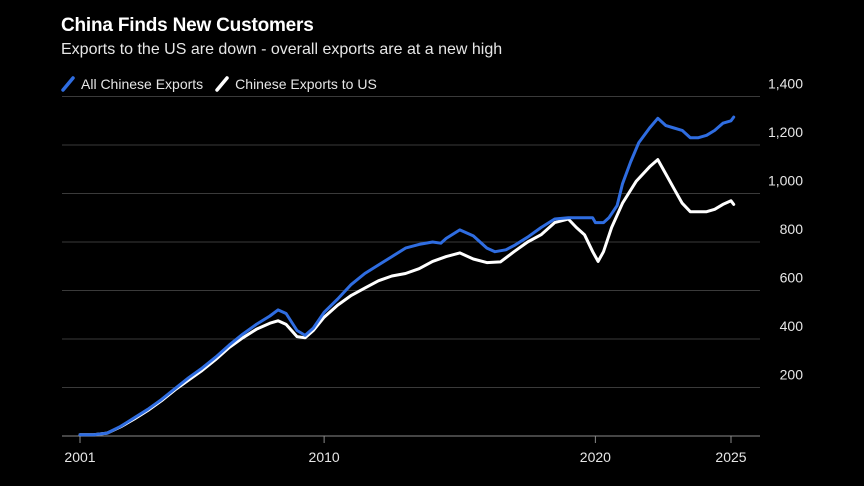  I want to click on legend-swatch-all-exports, so click(68, 84).